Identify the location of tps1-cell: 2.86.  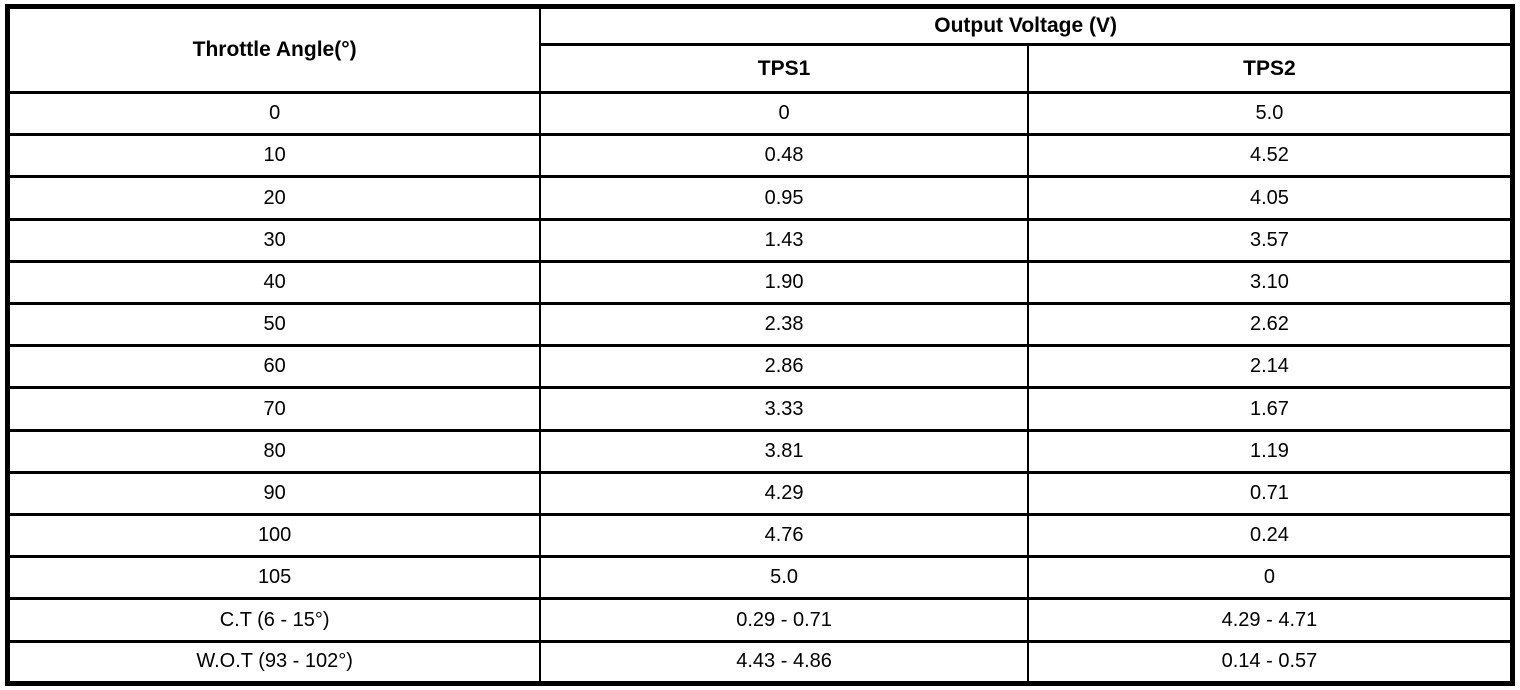
(784, 367).